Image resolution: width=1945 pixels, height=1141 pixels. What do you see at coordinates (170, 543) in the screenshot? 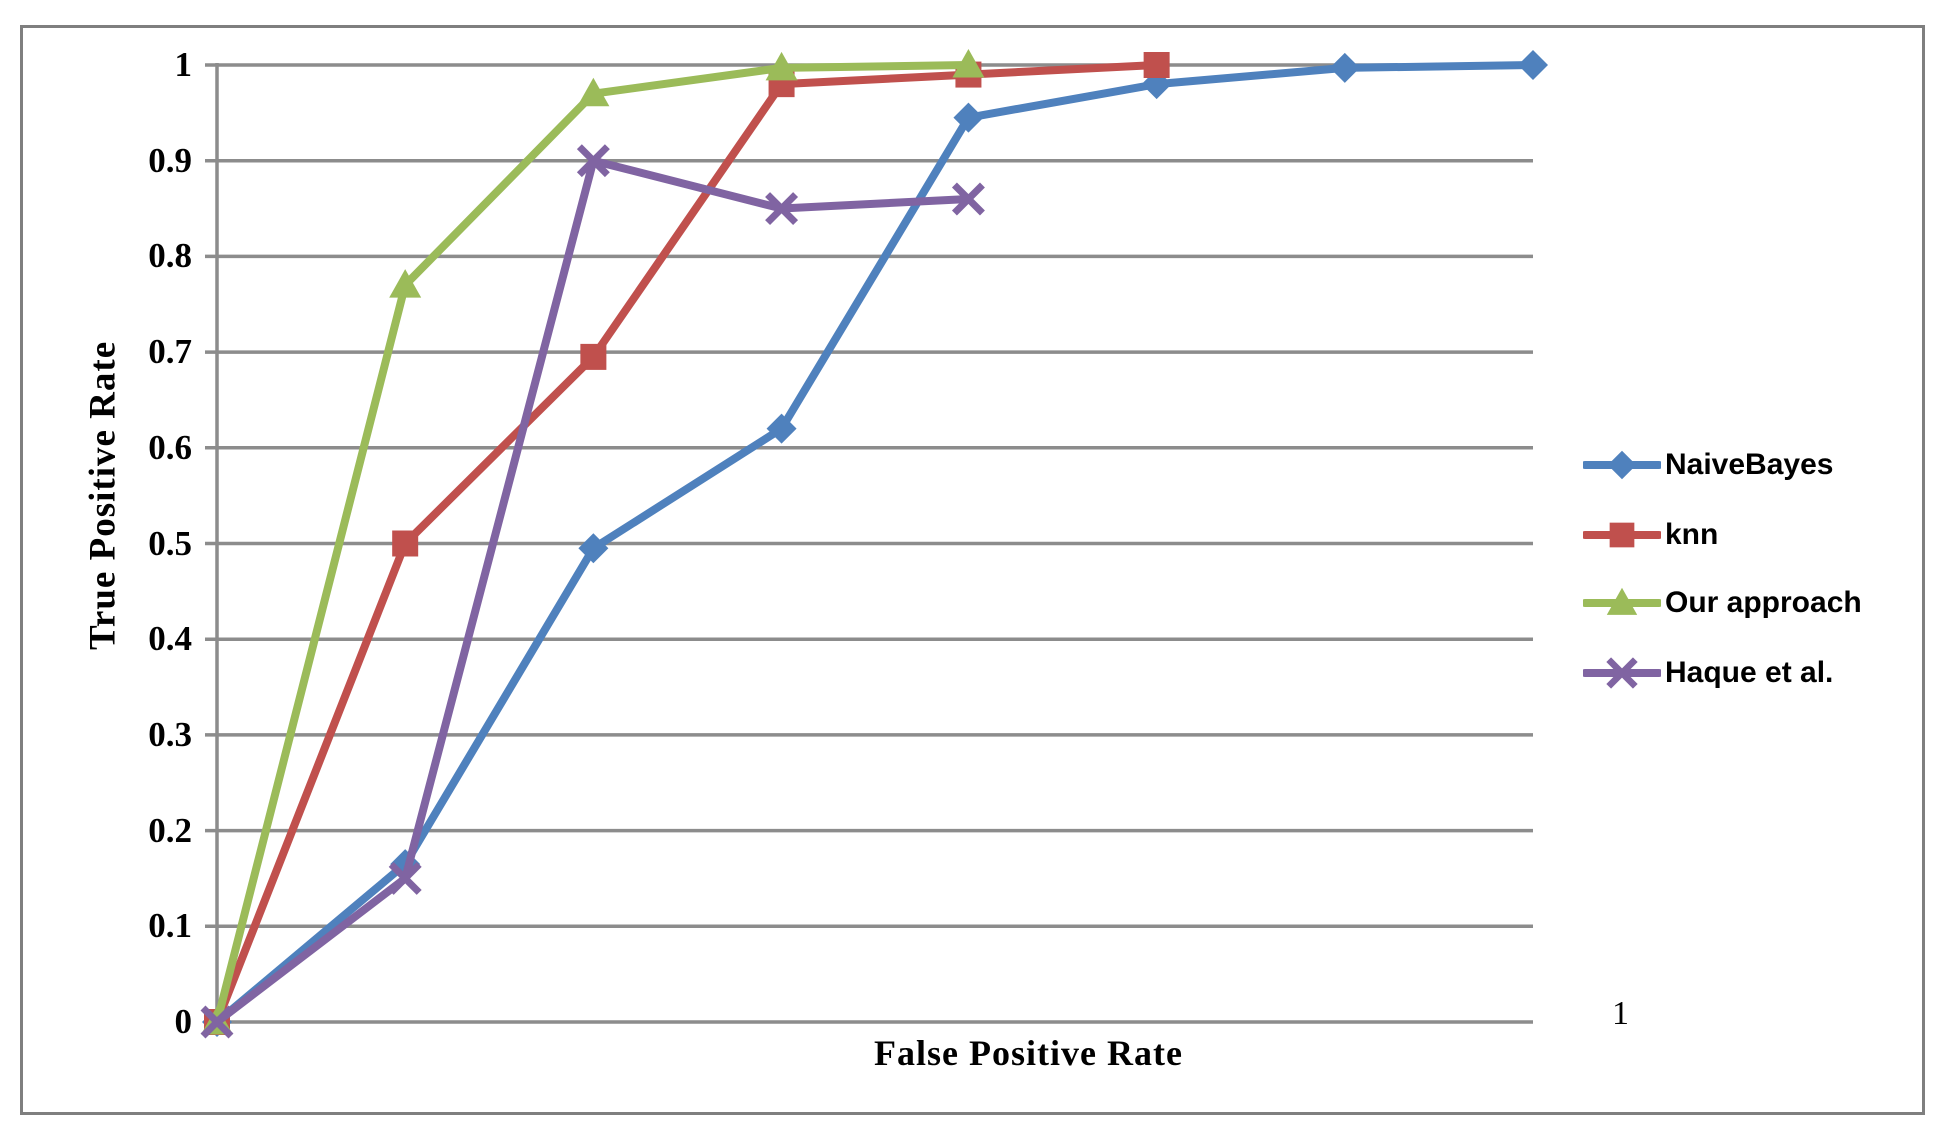
I see `y-tick-label-0.5: 0.5` at bounding box center [170, 543].